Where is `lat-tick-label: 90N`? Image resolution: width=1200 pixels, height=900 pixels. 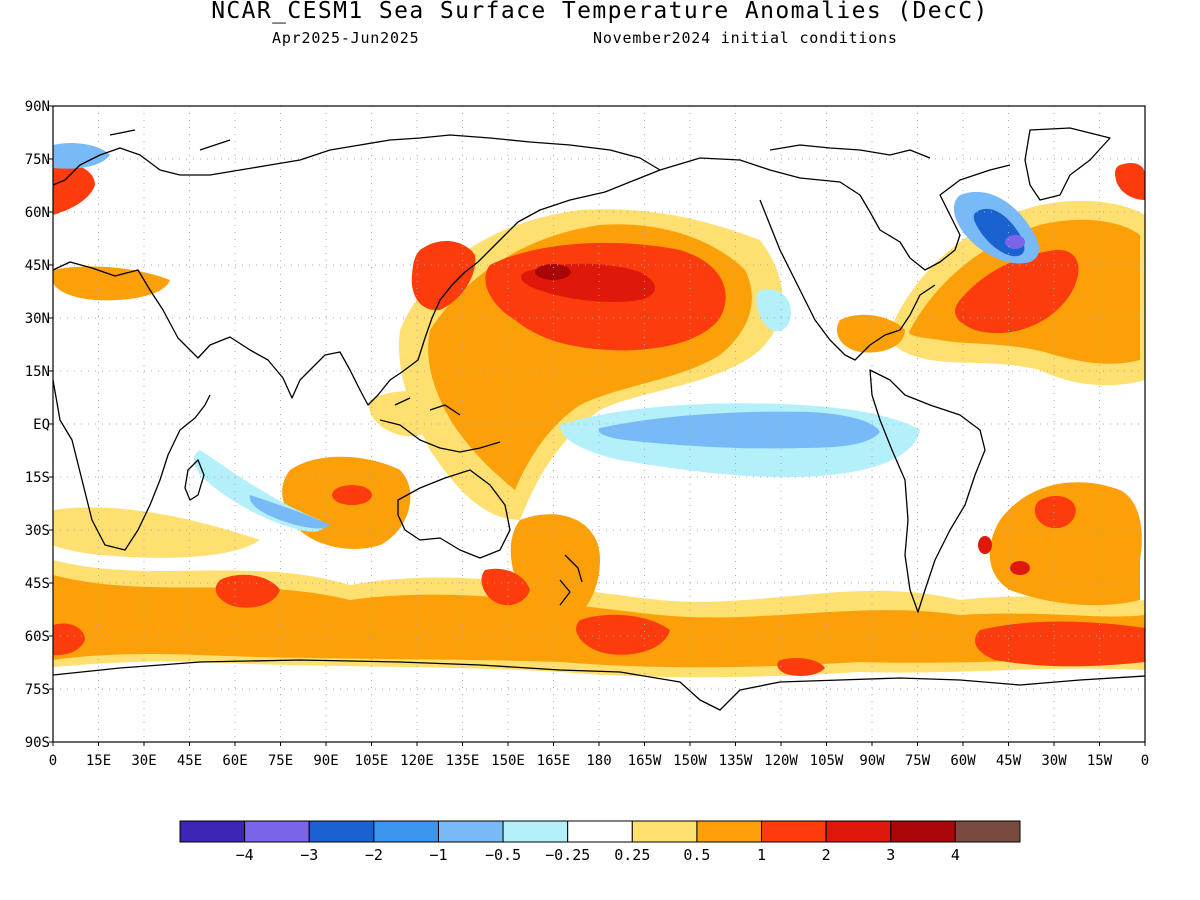
lat-tick-label: 90N is located at coordinates (37, 107).